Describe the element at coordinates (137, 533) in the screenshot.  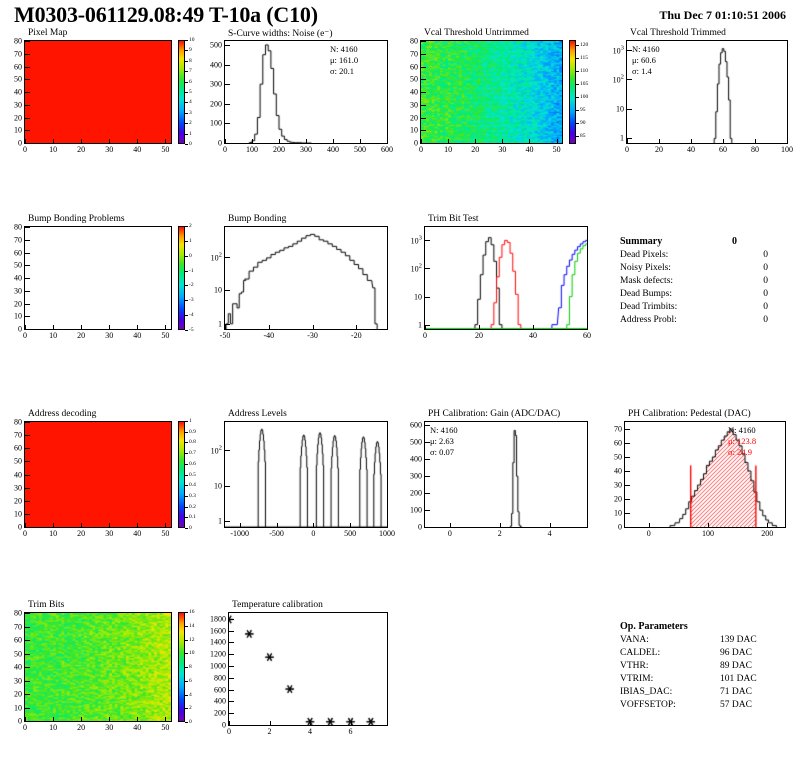
I see `x-tick-label: 40` at that location.